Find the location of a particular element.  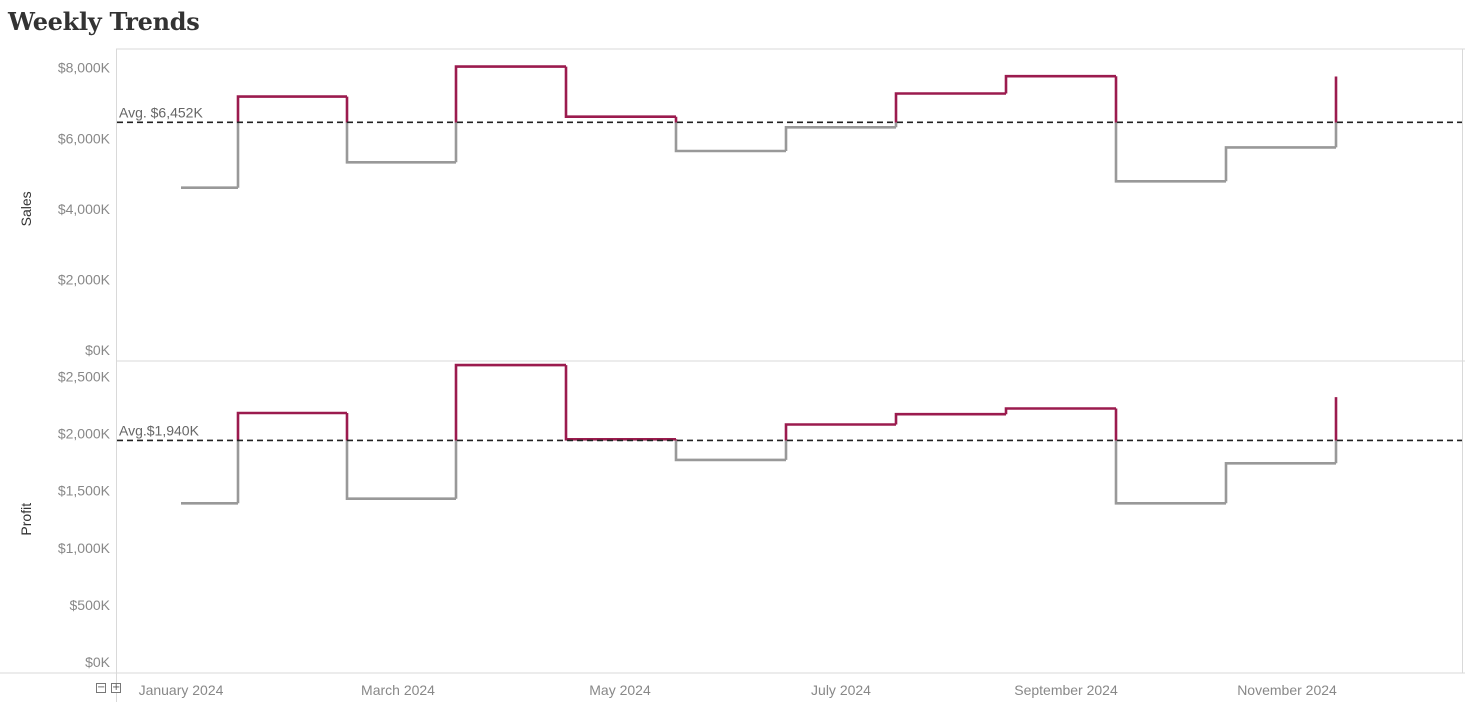

profit-ytick-label: $0K is located at coordinates (98, 662).